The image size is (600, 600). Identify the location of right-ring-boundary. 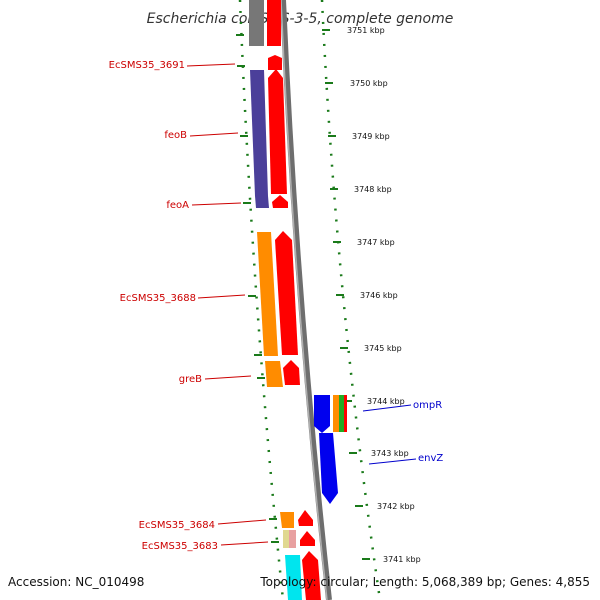
(351, 300).